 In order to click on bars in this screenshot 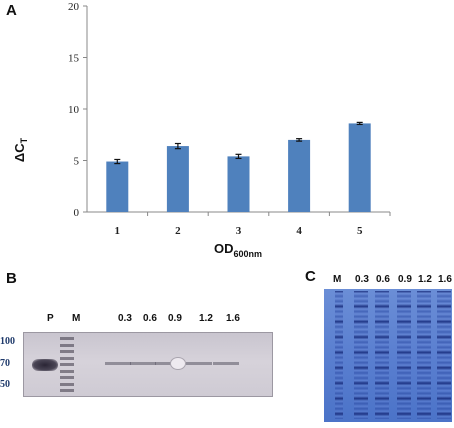, I will do `click(238, 167)`.